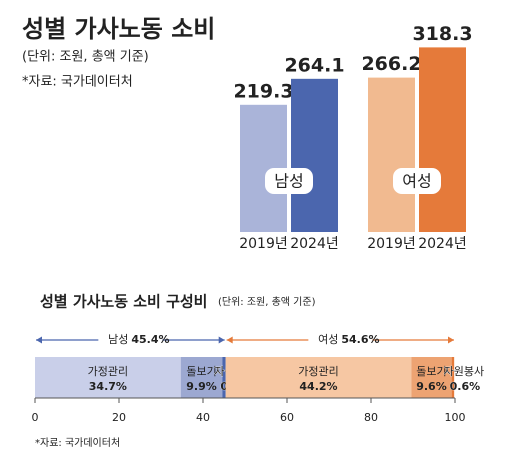 Image resolution: width=514 pixels, height=468 pixels. I want to click on group-label: 남성, so click(288, 181).